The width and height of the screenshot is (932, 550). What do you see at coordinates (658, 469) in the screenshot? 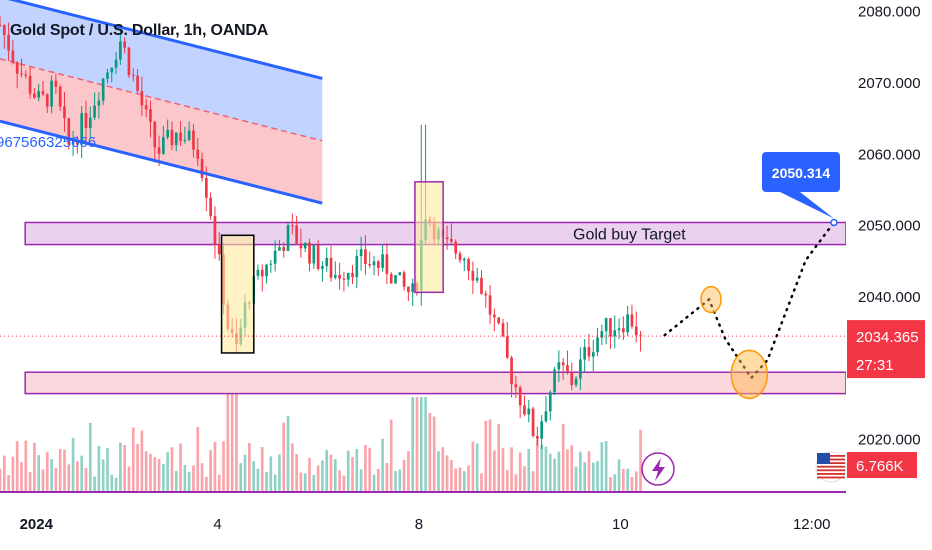
I see `lightning-icon` at bounding box center [658, 469].